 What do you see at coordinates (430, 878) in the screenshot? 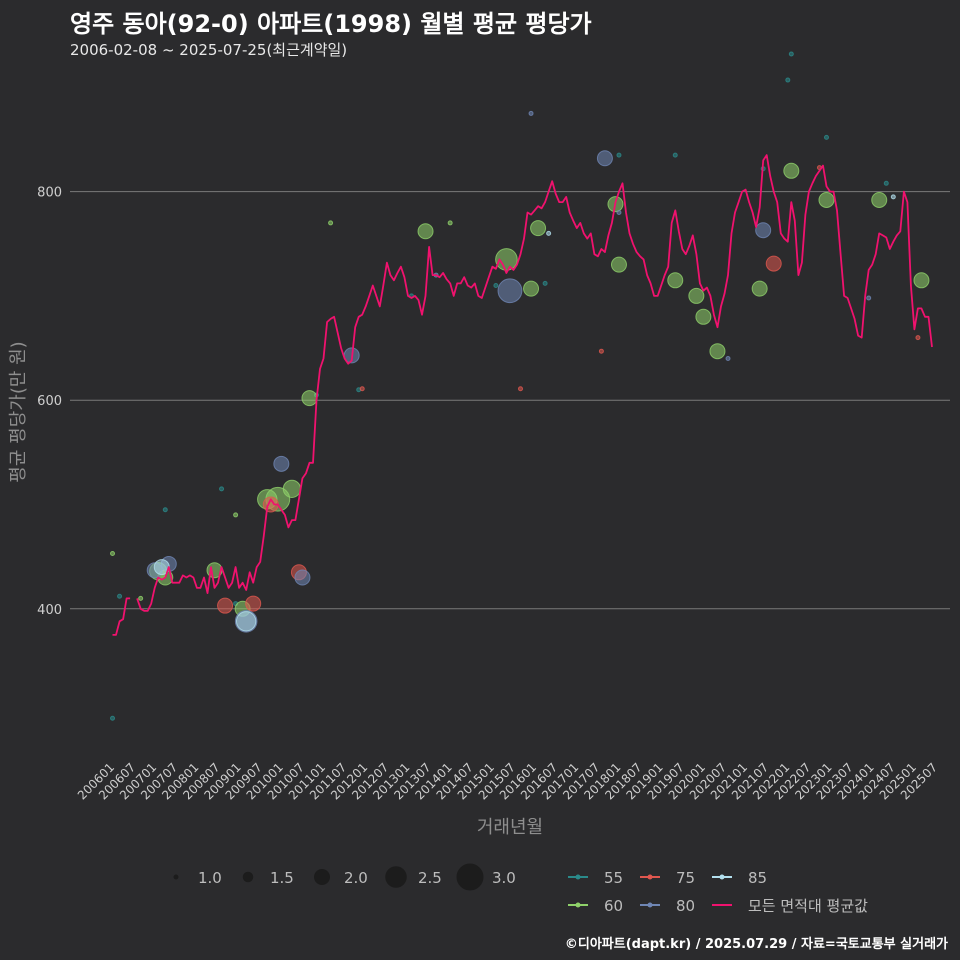
I see `legend-size-label: 2.5` at bounding box center [430, 878].